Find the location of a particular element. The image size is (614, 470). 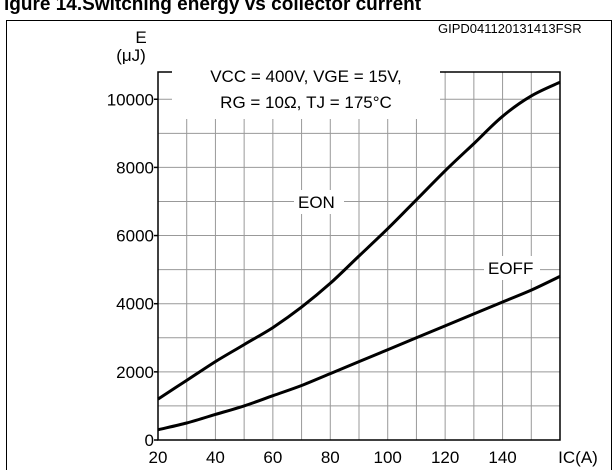

y-tick-label: 10000 is located at coordinates (130, 99).